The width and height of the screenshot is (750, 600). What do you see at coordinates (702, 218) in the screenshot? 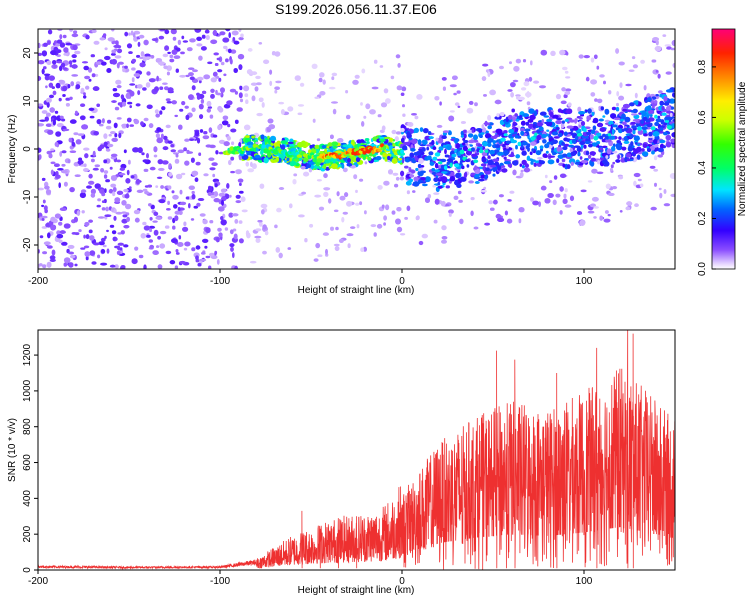
I see `colorbar-tick-label: 0.2` at bounding box center [702, 218].